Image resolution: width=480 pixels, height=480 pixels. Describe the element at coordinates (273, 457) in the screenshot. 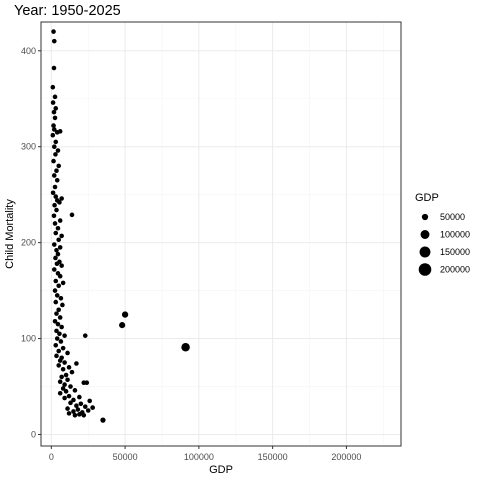

I see `x-tick-label: 150000` at that location.